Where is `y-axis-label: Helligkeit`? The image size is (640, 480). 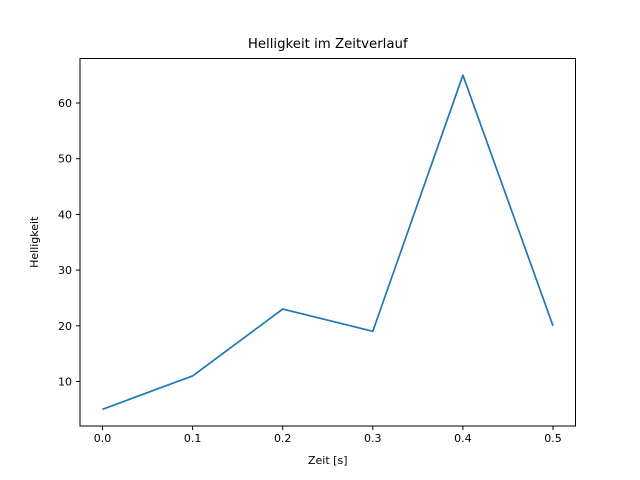
y-axis-label: Helligkeit is located at coordinates (34, 242).